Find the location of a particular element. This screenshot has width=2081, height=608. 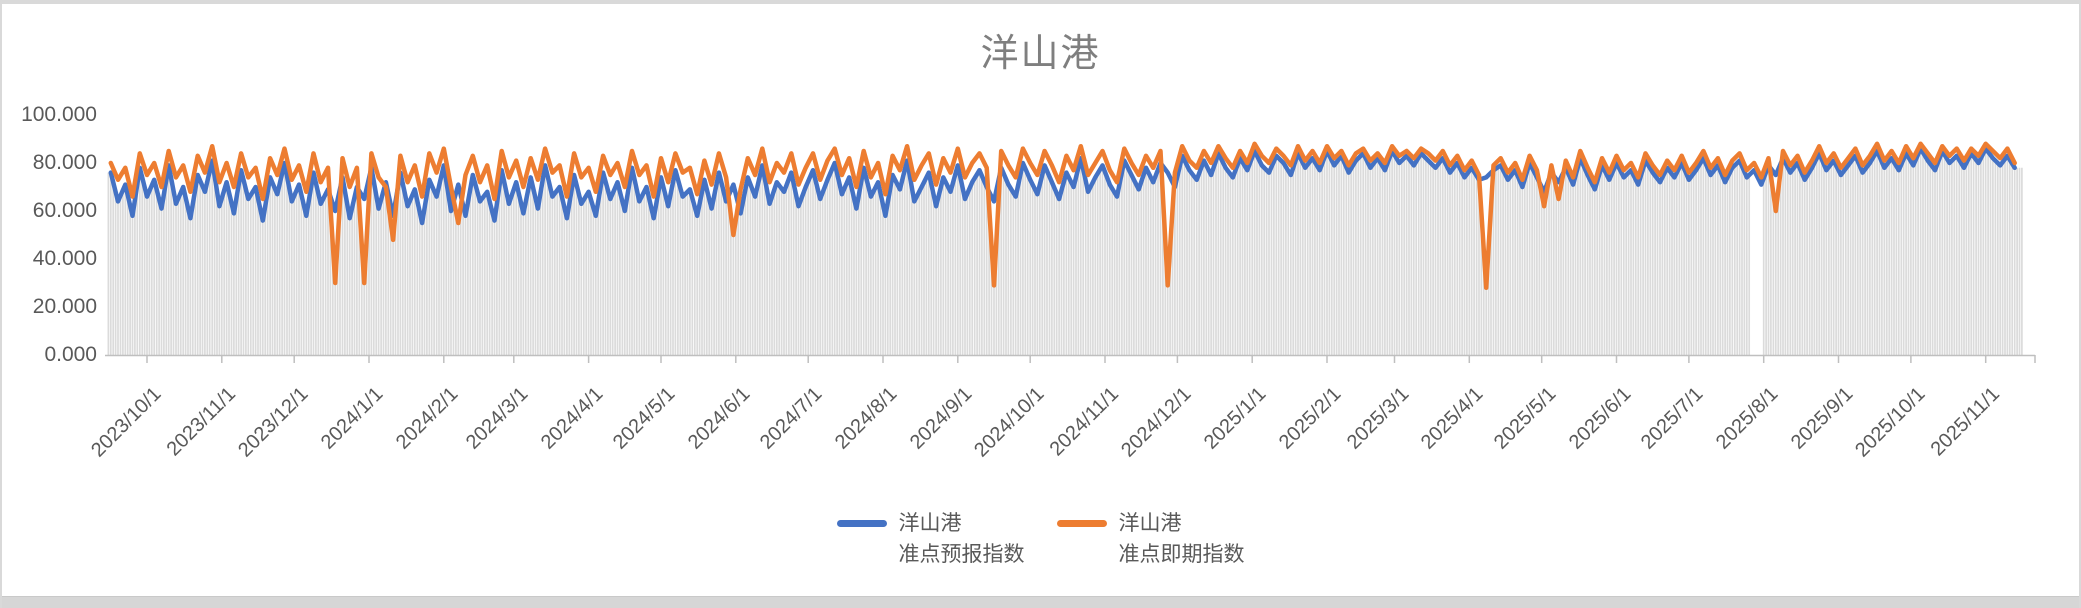

legend-item-spot: 洋山港 准点即期指数 is located at coordinates (1150, 539).